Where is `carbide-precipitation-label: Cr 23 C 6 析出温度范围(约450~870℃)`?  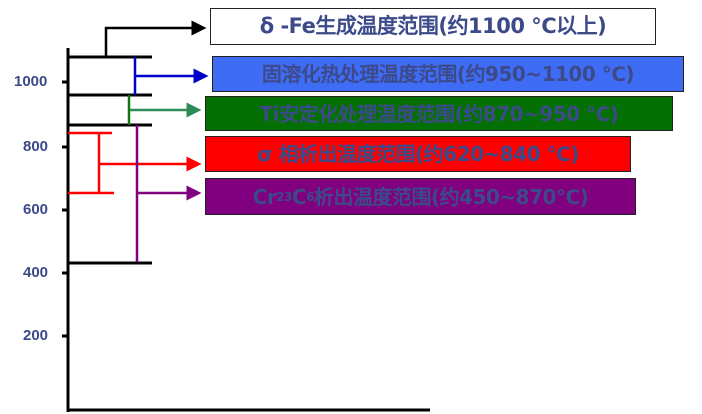
carbide-precipitation-label: Cr 23 C 6 析出温度范围(约450~870℃) is located at coordinates (420, 196).